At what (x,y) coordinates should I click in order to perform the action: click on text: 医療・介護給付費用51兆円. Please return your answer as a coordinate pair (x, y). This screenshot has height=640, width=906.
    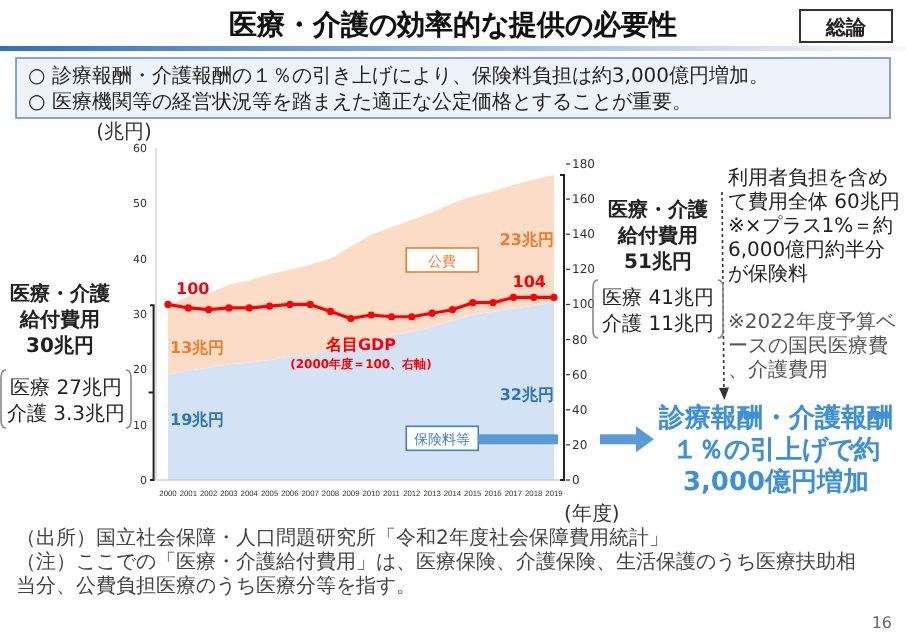
    Looking at the image, I should click on (658, 236).